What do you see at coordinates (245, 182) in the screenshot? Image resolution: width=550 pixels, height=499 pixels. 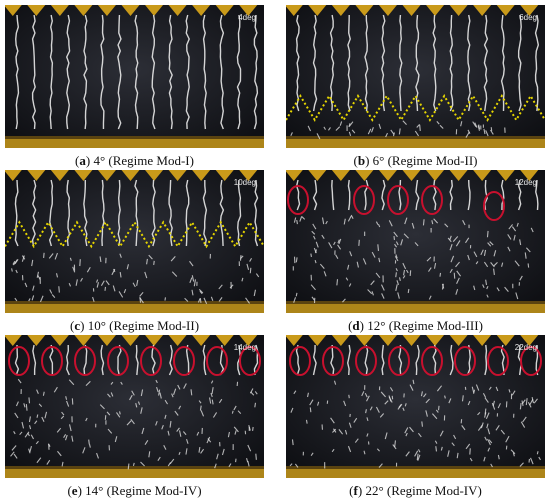 I see `panel-c-angle-tag: 10deg` at bounding box center [245, 182].